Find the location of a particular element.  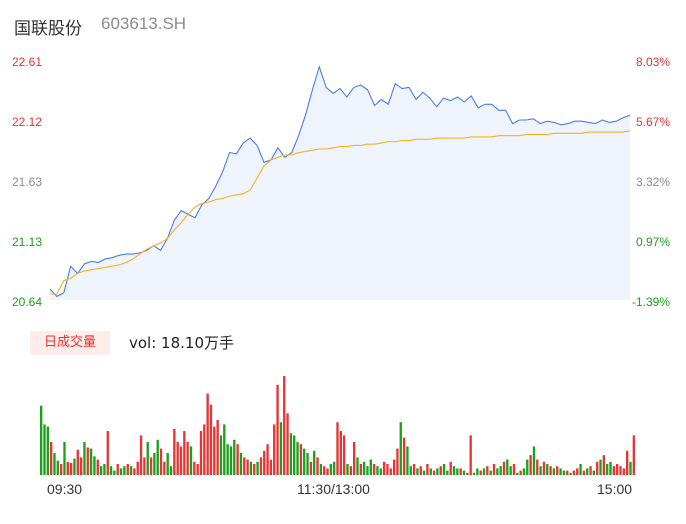

pct-tick-right: 0.97% is located at coordinates (652, 242).